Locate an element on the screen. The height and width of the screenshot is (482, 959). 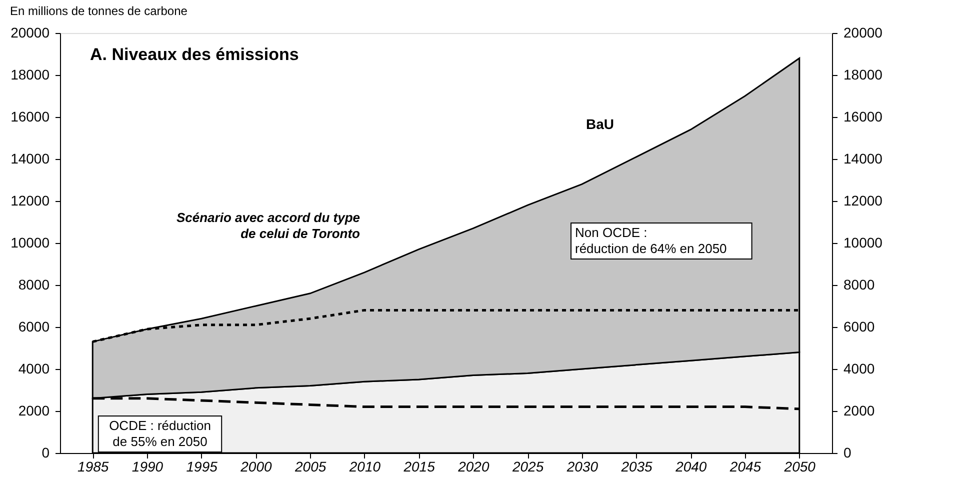
text: A. Niveaux des émissions is located at coordinates (194, 54).